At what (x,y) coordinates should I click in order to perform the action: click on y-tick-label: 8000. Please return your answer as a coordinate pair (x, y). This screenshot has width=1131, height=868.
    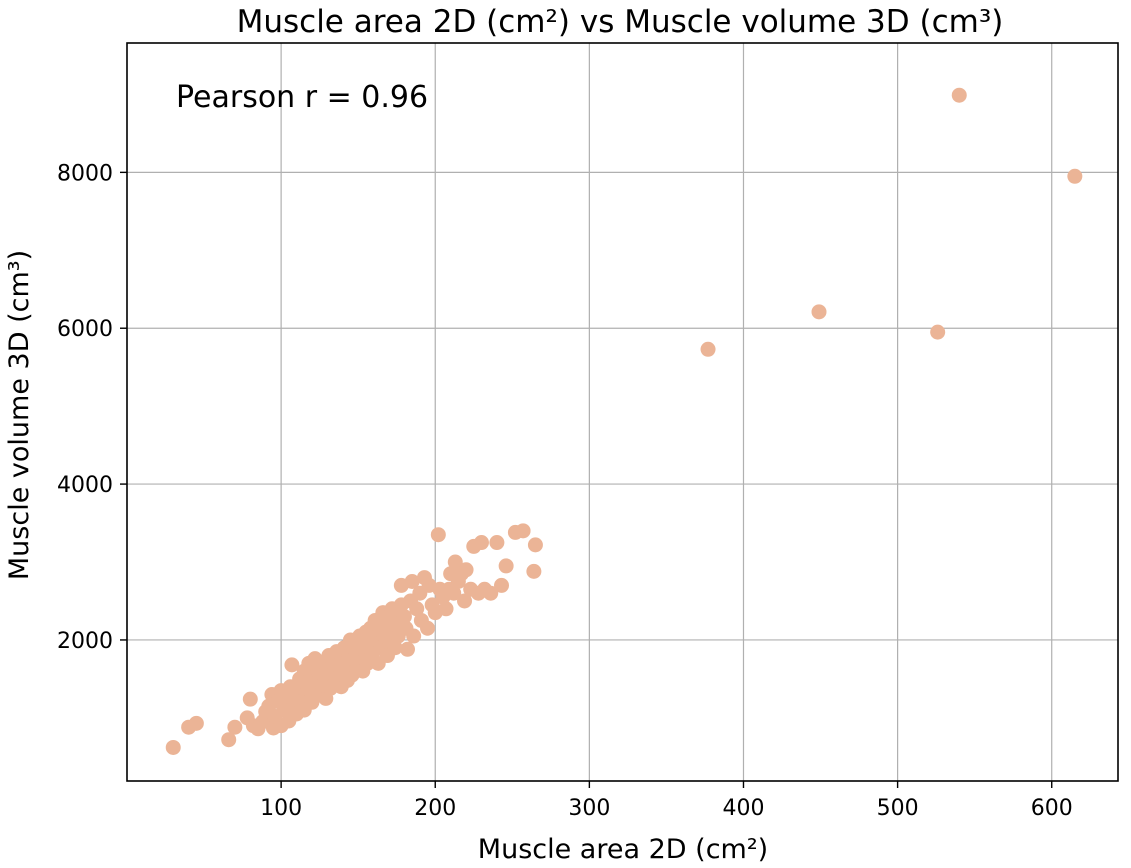
    Looking at the image, I should click on (85, 173).